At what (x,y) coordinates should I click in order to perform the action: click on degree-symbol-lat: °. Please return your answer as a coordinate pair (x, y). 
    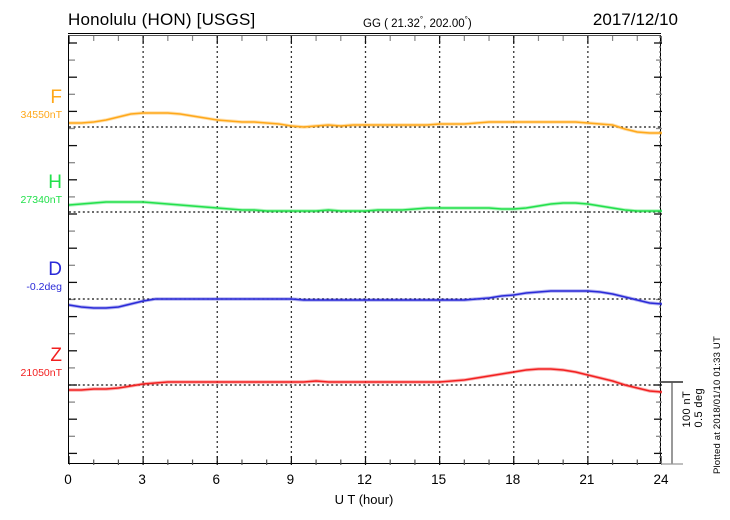
    Looking at the image, I should click on (421, 19).